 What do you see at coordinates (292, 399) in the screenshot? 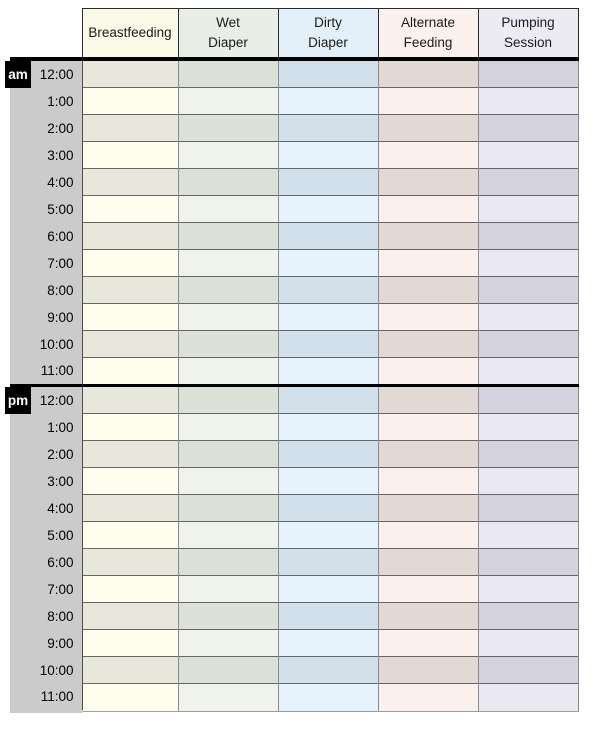
I see `table-row: pm 12:00` at bounding box center [292, 399].